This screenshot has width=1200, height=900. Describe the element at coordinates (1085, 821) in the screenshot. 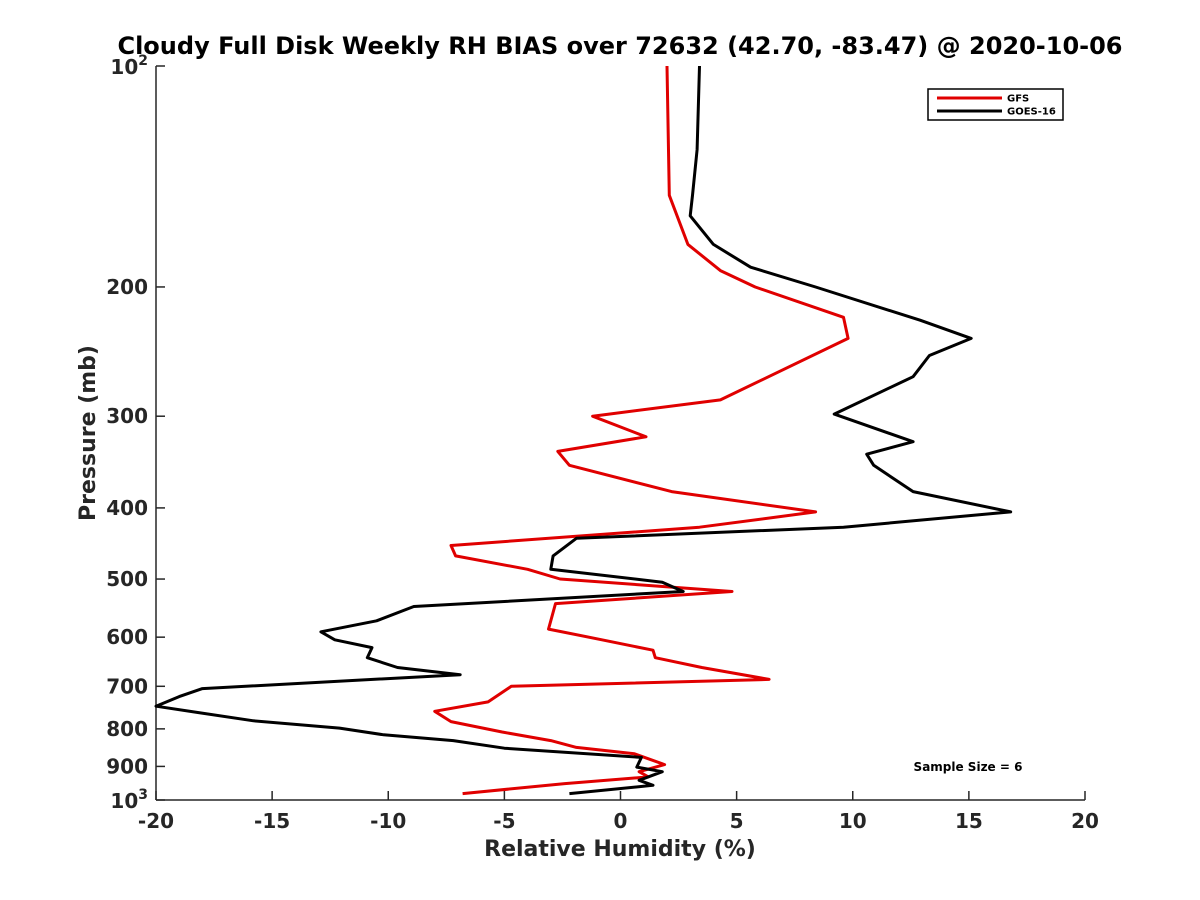

I see `x-tick-label: 20` at that location.